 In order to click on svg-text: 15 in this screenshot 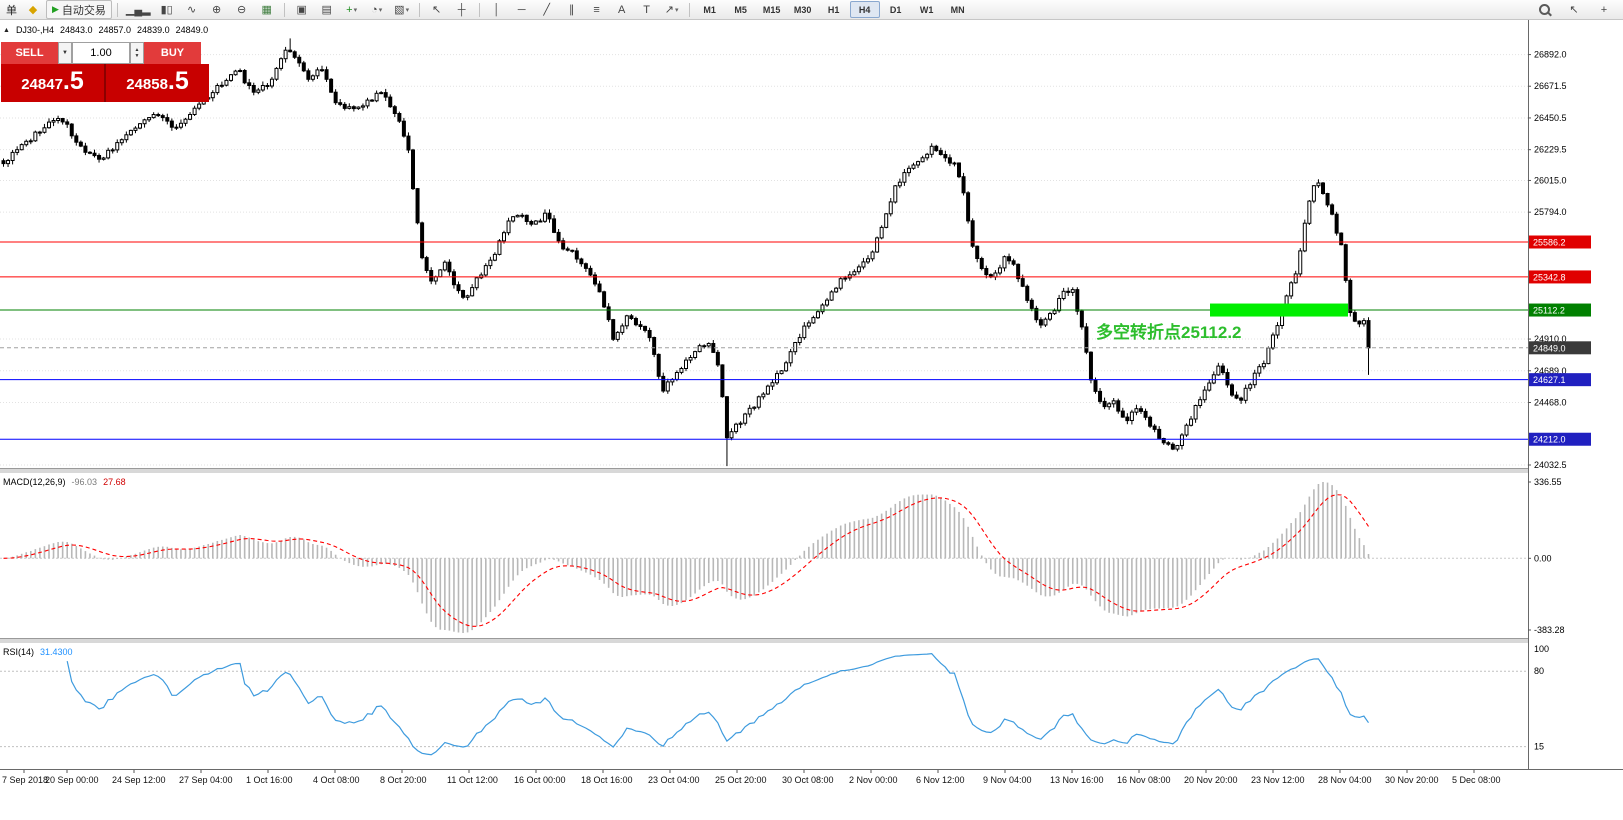, I will do `click(1539, 747)`.